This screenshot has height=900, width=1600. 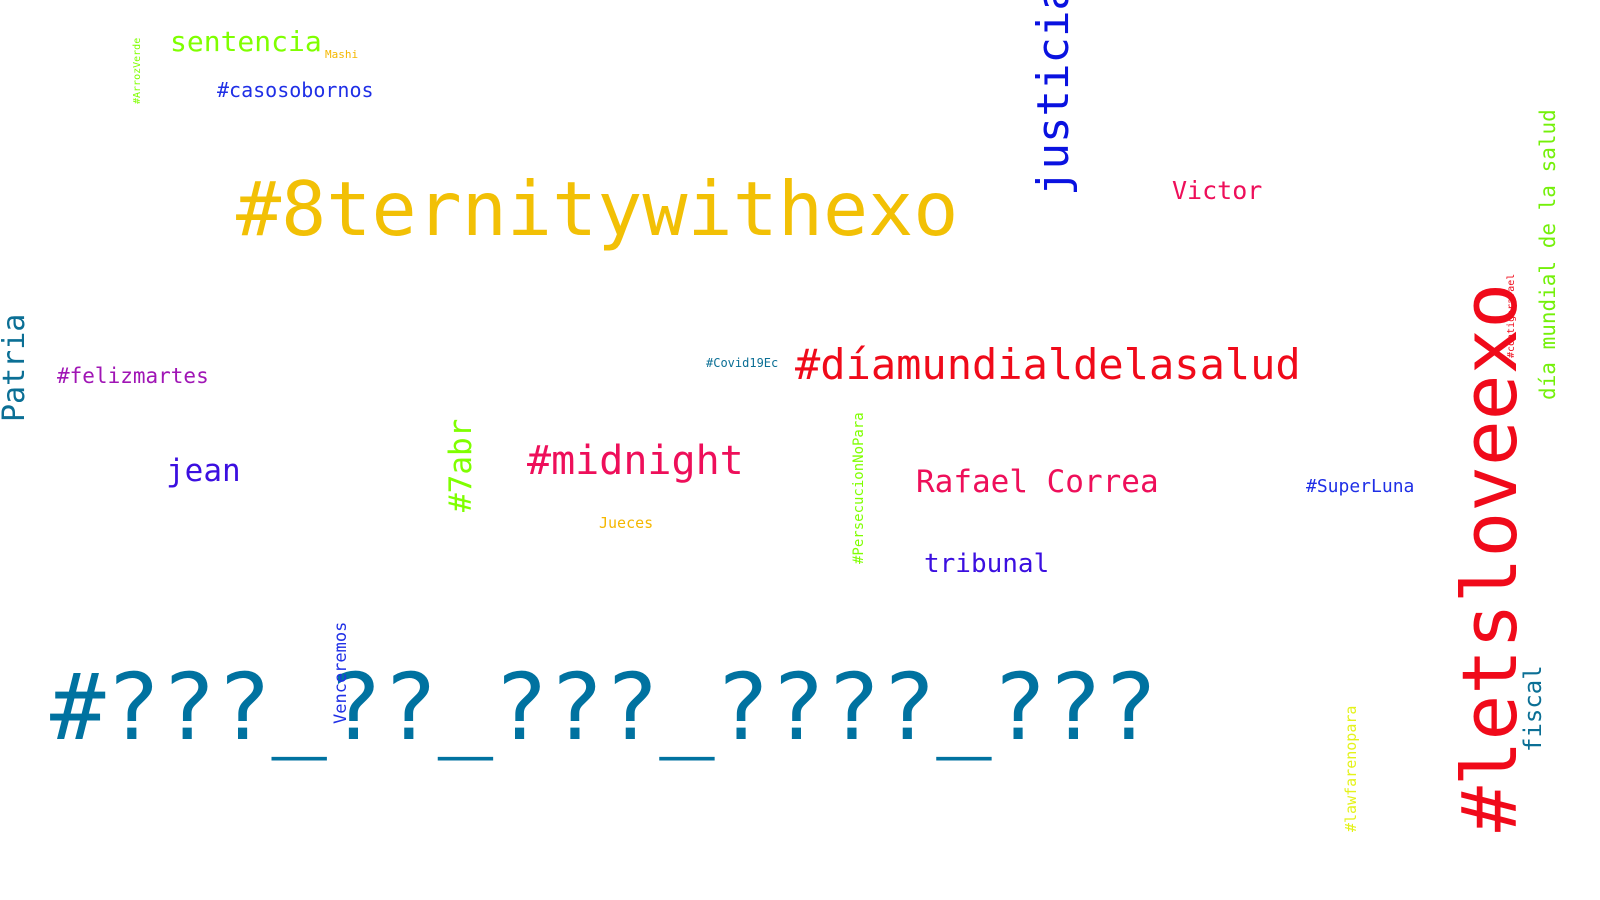 What do you see at coordinates (16, 367) in the screenshot?
I see `word-patria: Patria` at bounding box center [16, 367].